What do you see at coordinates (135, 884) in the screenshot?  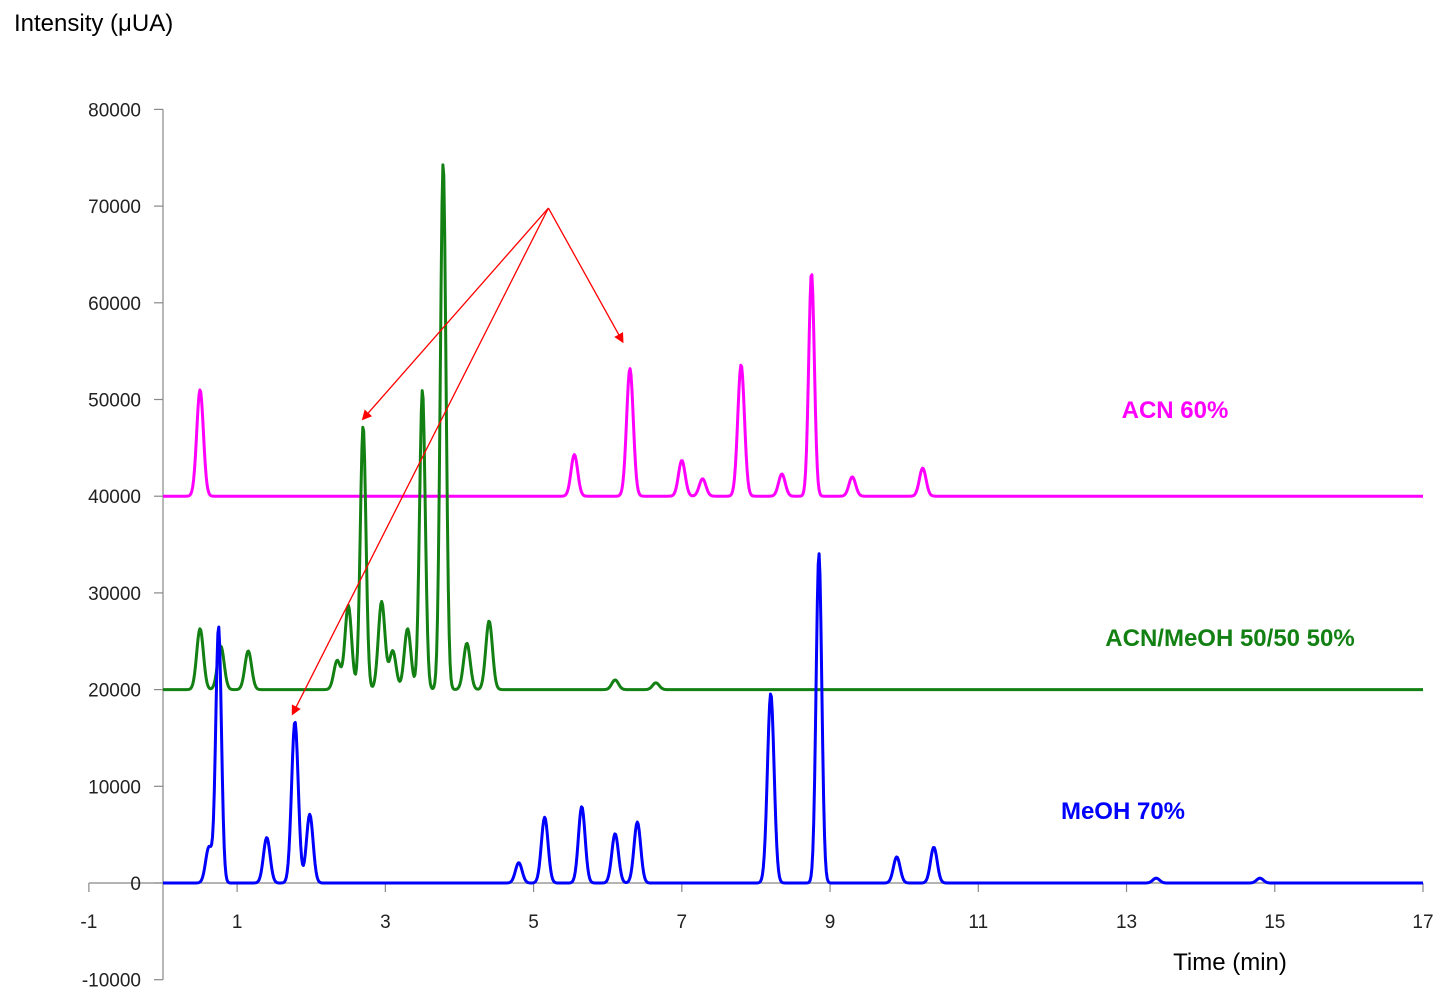 I see `y-tick-label: 0` at bounding box center [135, 884].